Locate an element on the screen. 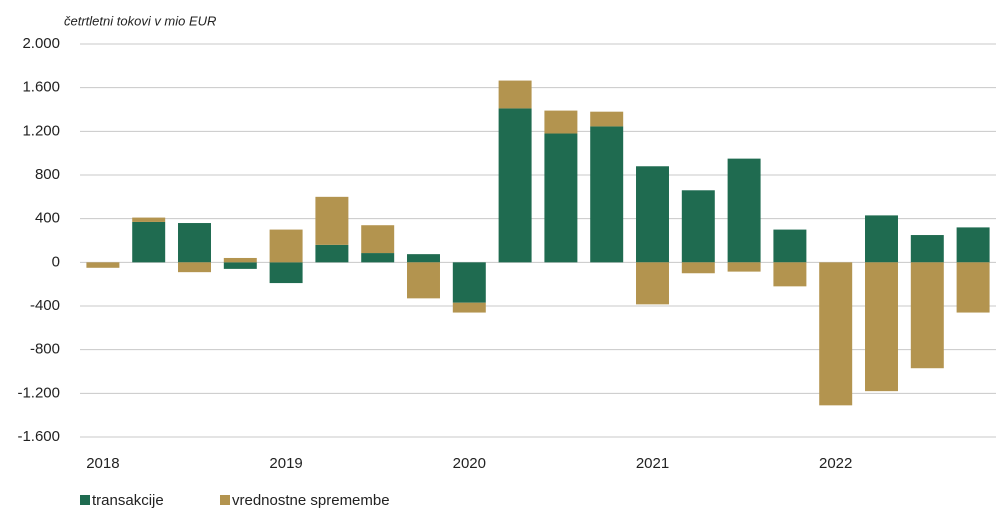 The width and height of the screenshot is (998, 514). x-tick-label: 2018 is located at coordinates (102, 463).